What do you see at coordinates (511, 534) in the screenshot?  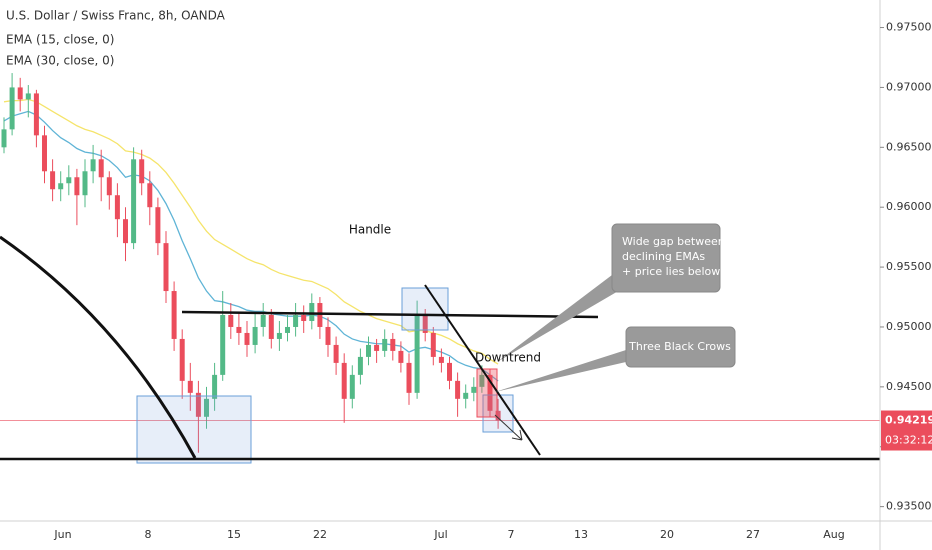 I see `x-tick-label: 7` at bounding box center [511, 534].